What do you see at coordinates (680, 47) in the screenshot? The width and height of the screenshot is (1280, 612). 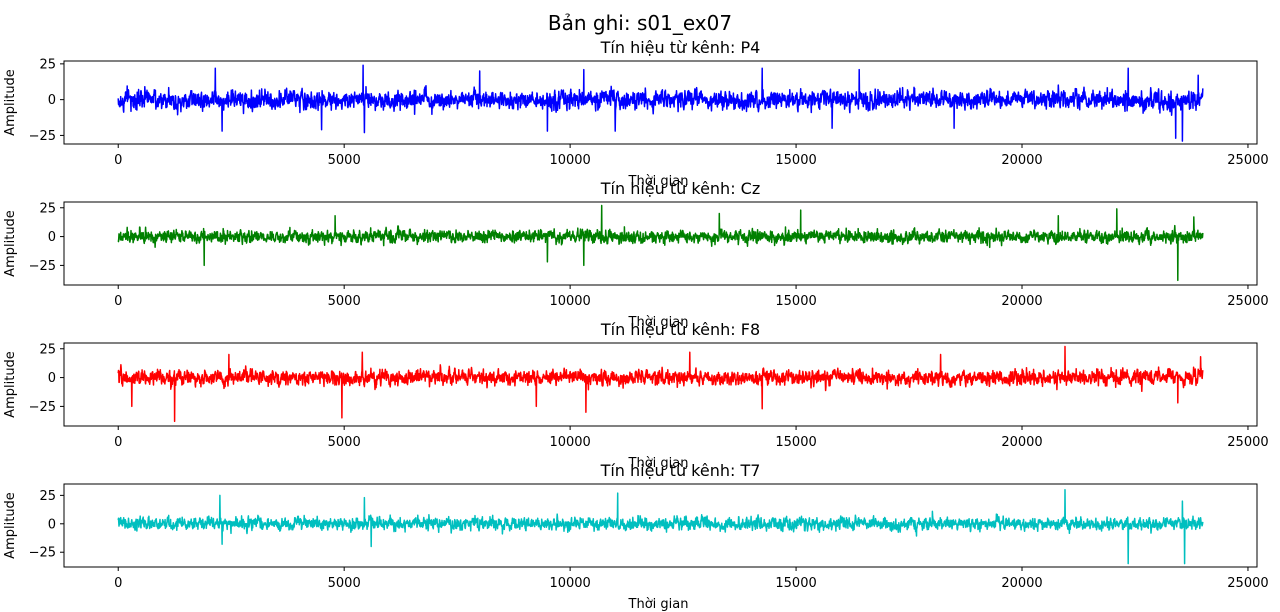 I see `subplot-title: Tín hiệu từ kênh: P4` at bounding box center [680, 47].